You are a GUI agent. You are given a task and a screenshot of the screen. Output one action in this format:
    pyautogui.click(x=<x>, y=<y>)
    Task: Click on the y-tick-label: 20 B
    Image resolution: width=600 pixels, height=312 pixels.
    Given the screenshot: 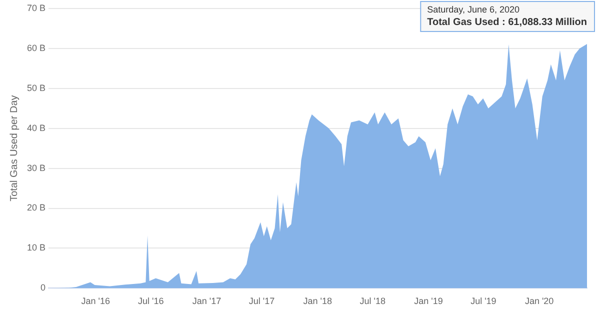 What is the action you would take?
    pyautogui.click(x=36, y=207)
    